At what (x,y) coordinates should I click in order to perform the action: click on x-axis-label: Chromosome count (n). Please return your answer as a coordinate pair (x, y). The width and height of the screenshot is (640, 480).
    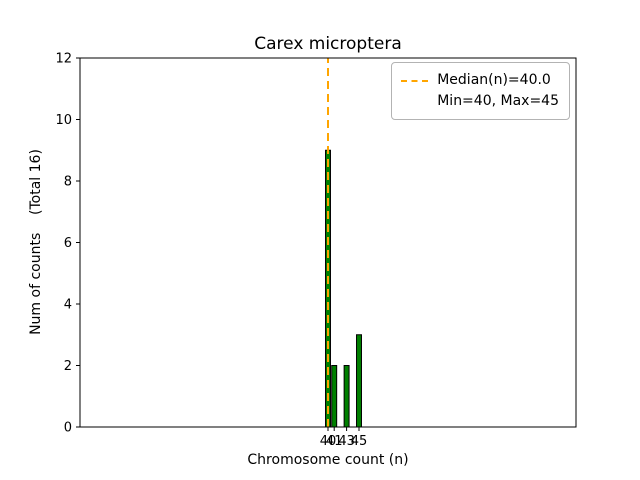
    Looking at the image, I should click on (328, 460).